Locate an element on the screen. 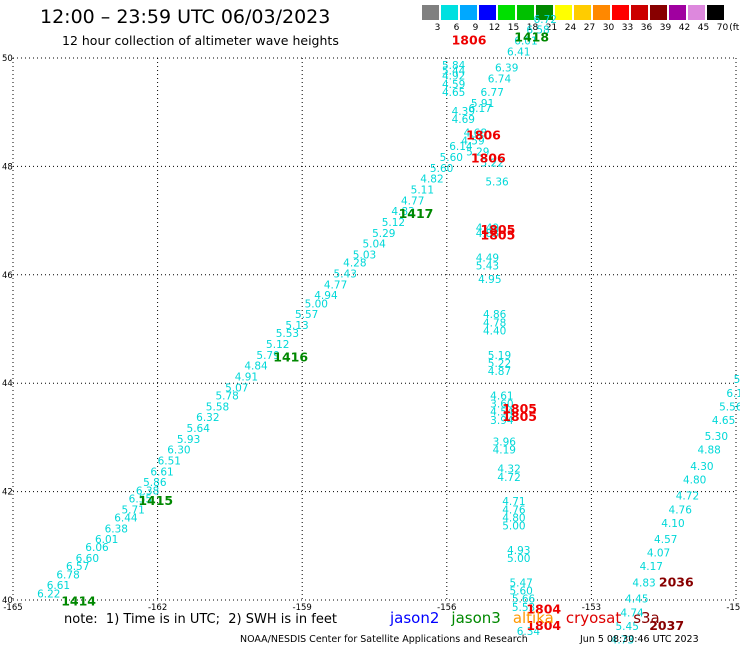  legend-label: 3 is located at coordinates (437, 28).